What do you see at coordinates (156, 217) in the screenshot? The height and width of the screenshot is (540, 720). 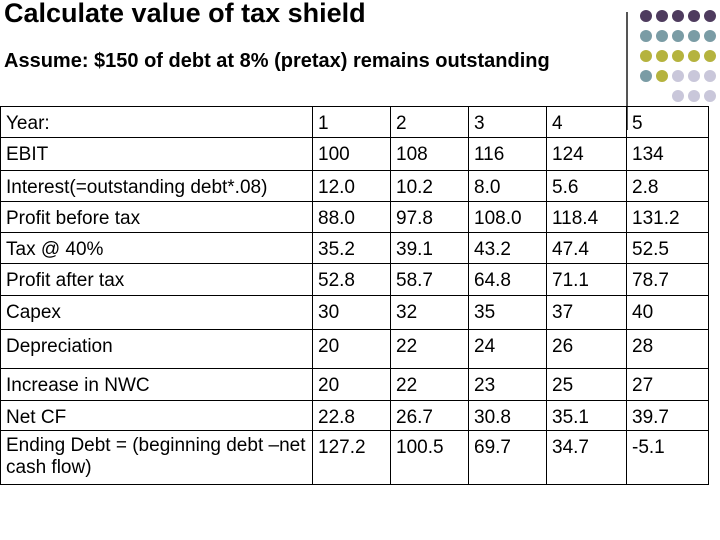 I see `row-label: Profit before tax` at bounding box center [156, 217].